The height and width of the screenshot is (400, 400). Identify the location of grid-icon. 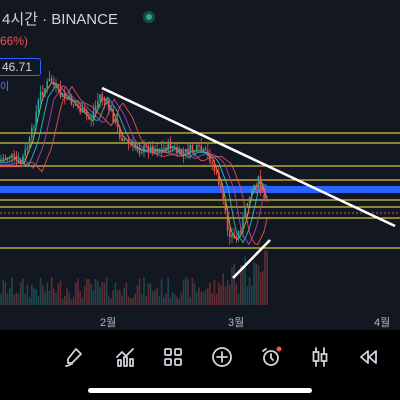
(173, 357).